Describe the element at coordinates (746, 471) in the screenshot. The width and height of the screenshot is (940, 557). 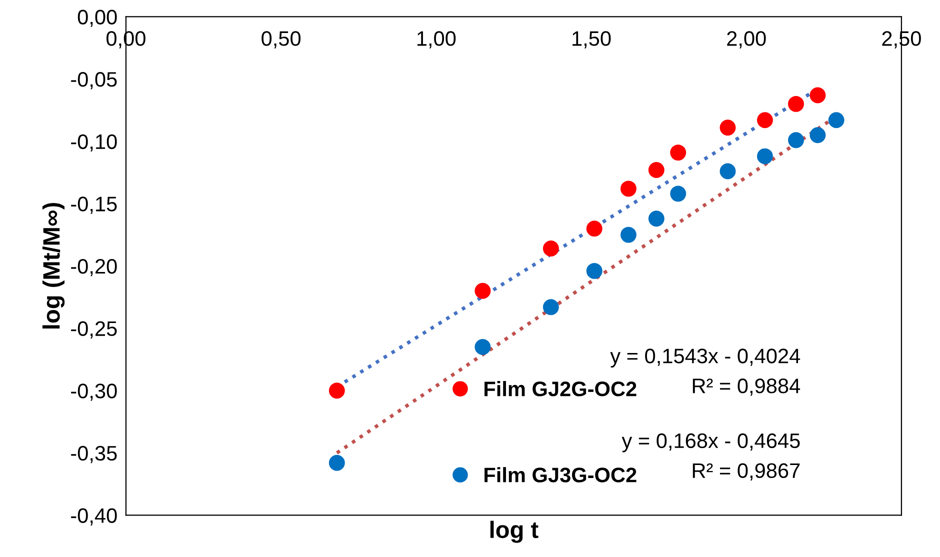
I see `annotation: R² = 0,9867` at that location.